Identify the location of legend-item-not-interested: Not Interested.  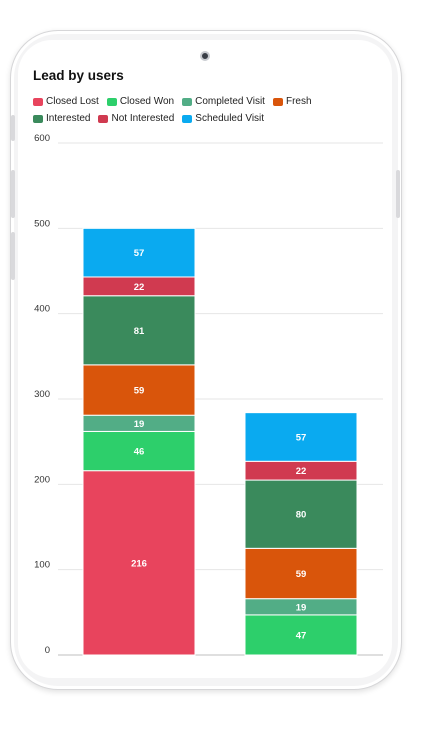
(136, 118).